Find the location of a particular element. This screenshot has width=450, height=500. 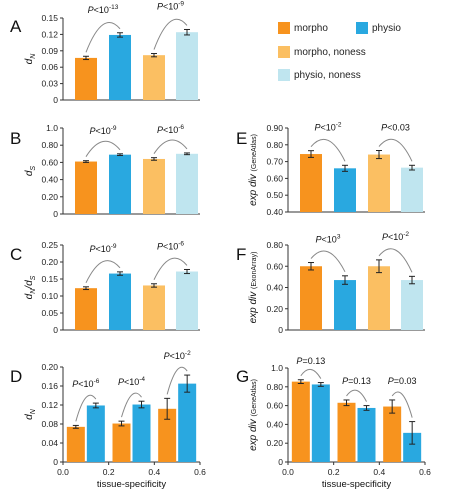

panel-c: C 0 0.05 0.10 0.15 0.20 0.25 dN/dS P<10-9 P<10-6 is located at coordinates (105, 287).